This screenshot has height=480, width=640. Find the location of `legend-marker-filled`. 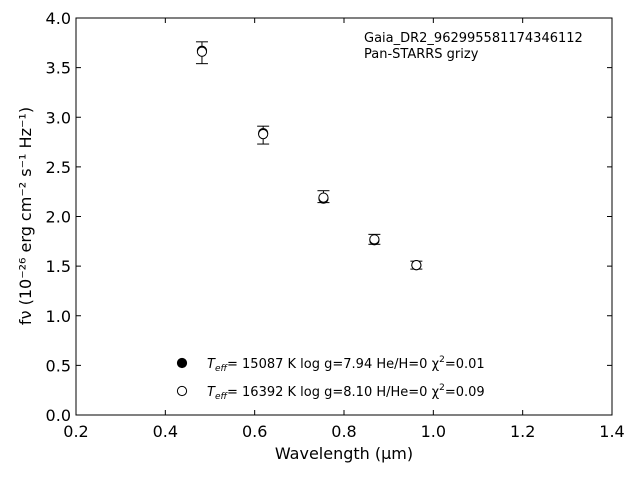

legend-marker-filled is located at coordinates (182, 363).